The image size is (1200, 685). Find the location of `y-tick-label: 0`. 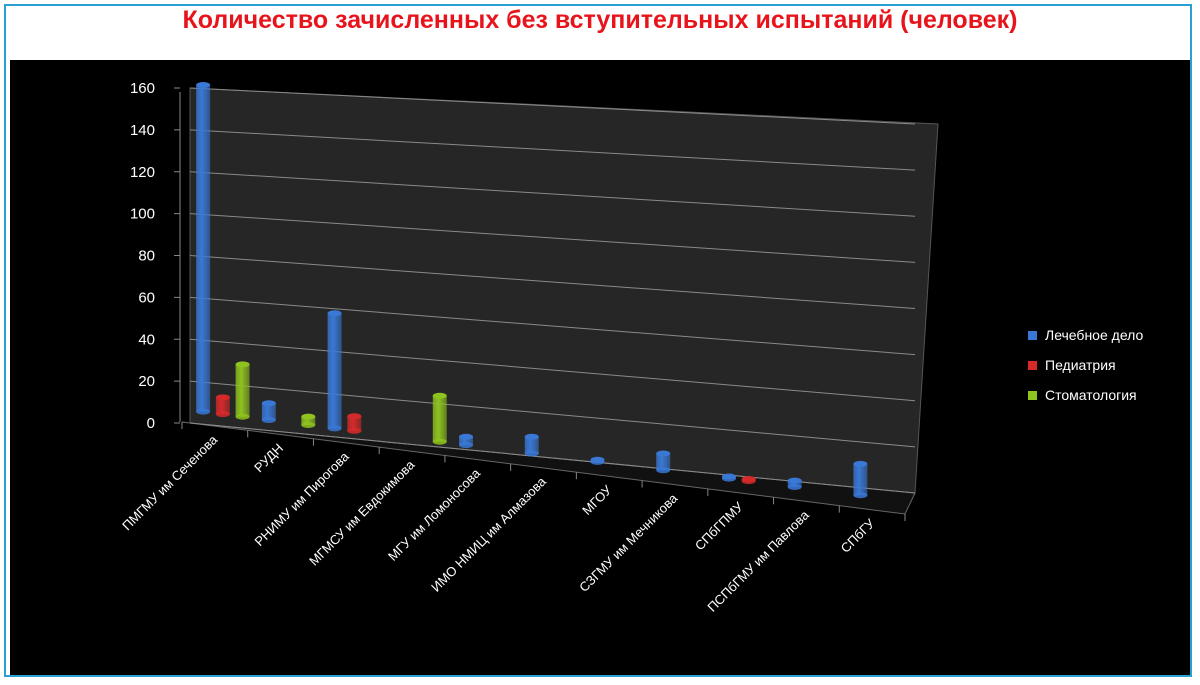

y-tick-label: 0 is located at coordinates (151, 423).